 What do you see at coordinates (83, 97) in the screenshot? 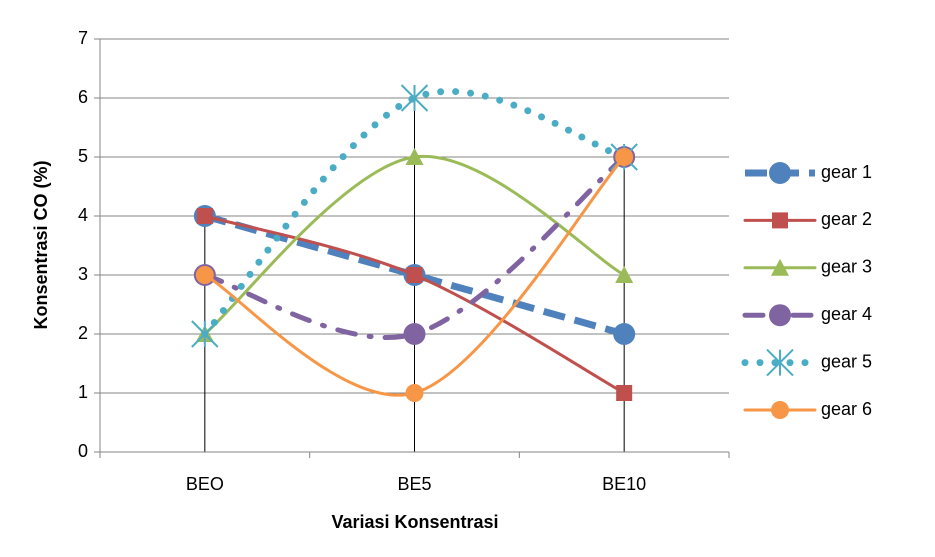
I see `y-tick-label: 6` at bounding box center [83, 97].